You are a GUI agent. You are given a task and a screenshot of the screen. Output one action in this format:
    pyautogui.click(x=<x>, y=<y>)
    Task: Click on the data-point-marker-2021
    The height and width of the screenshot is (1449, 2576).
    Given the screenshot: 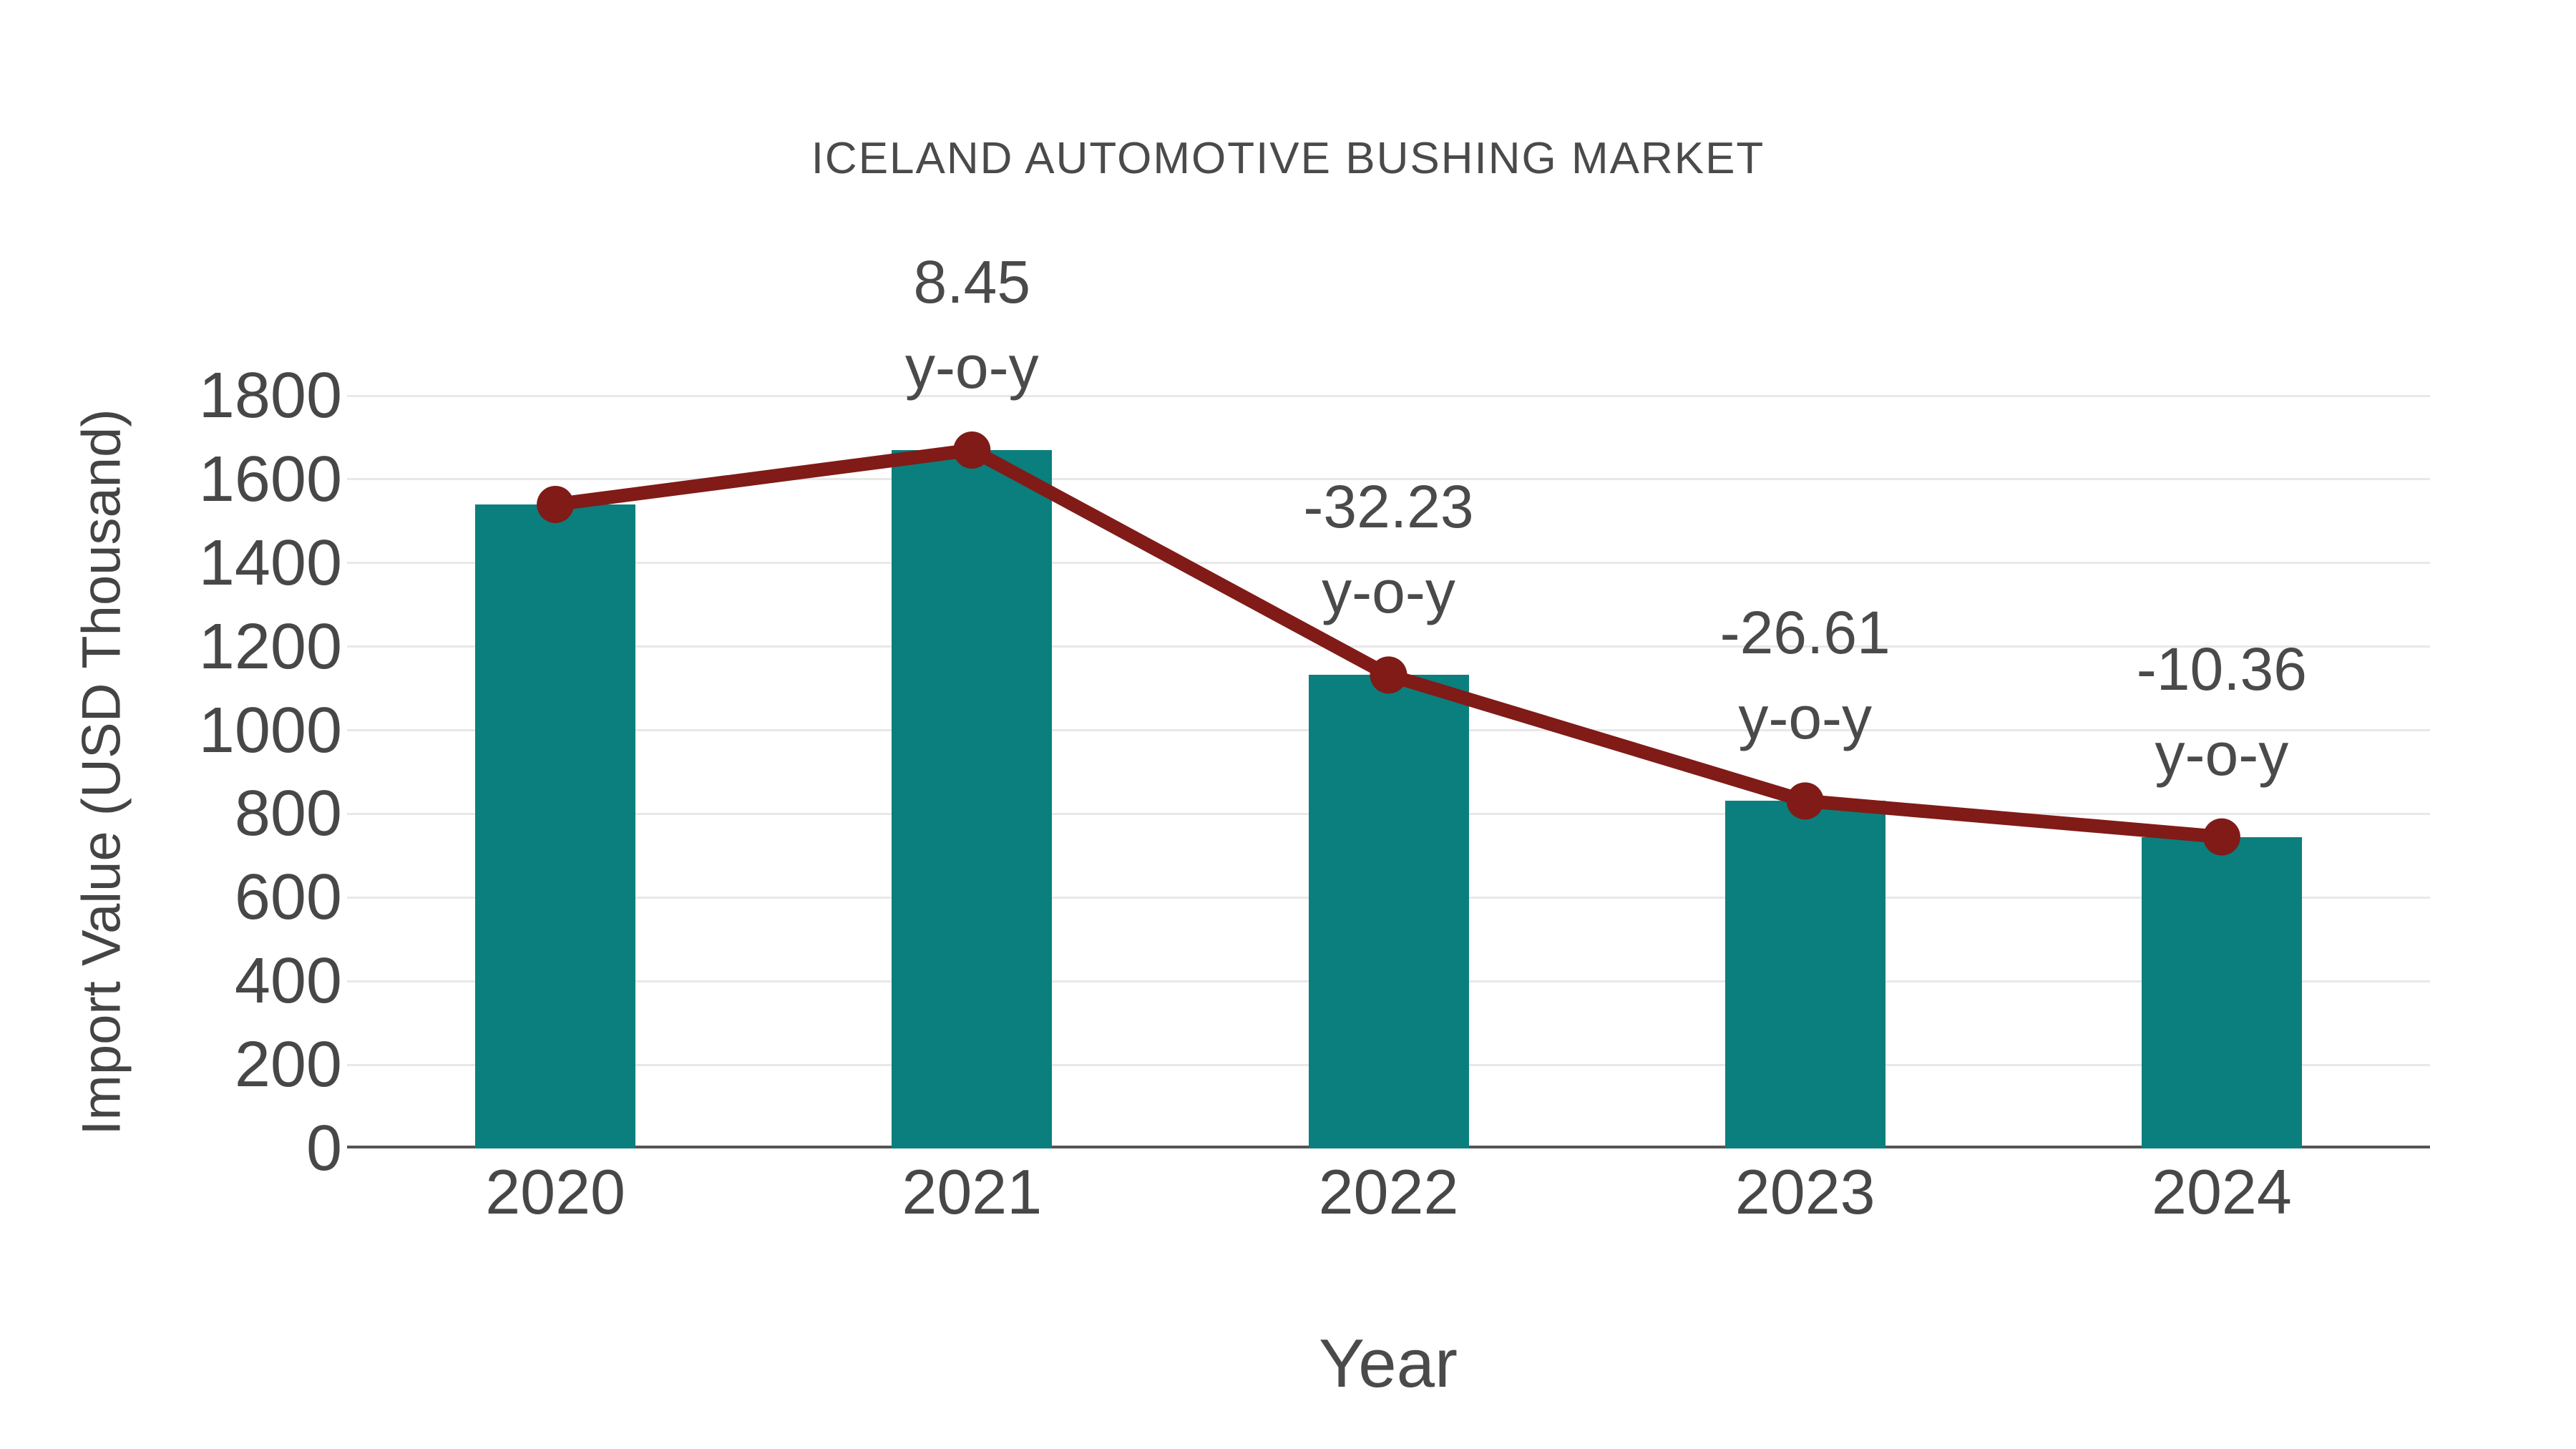 What is the action you would take?
    pyautogui.click(x=972, y=450)
    